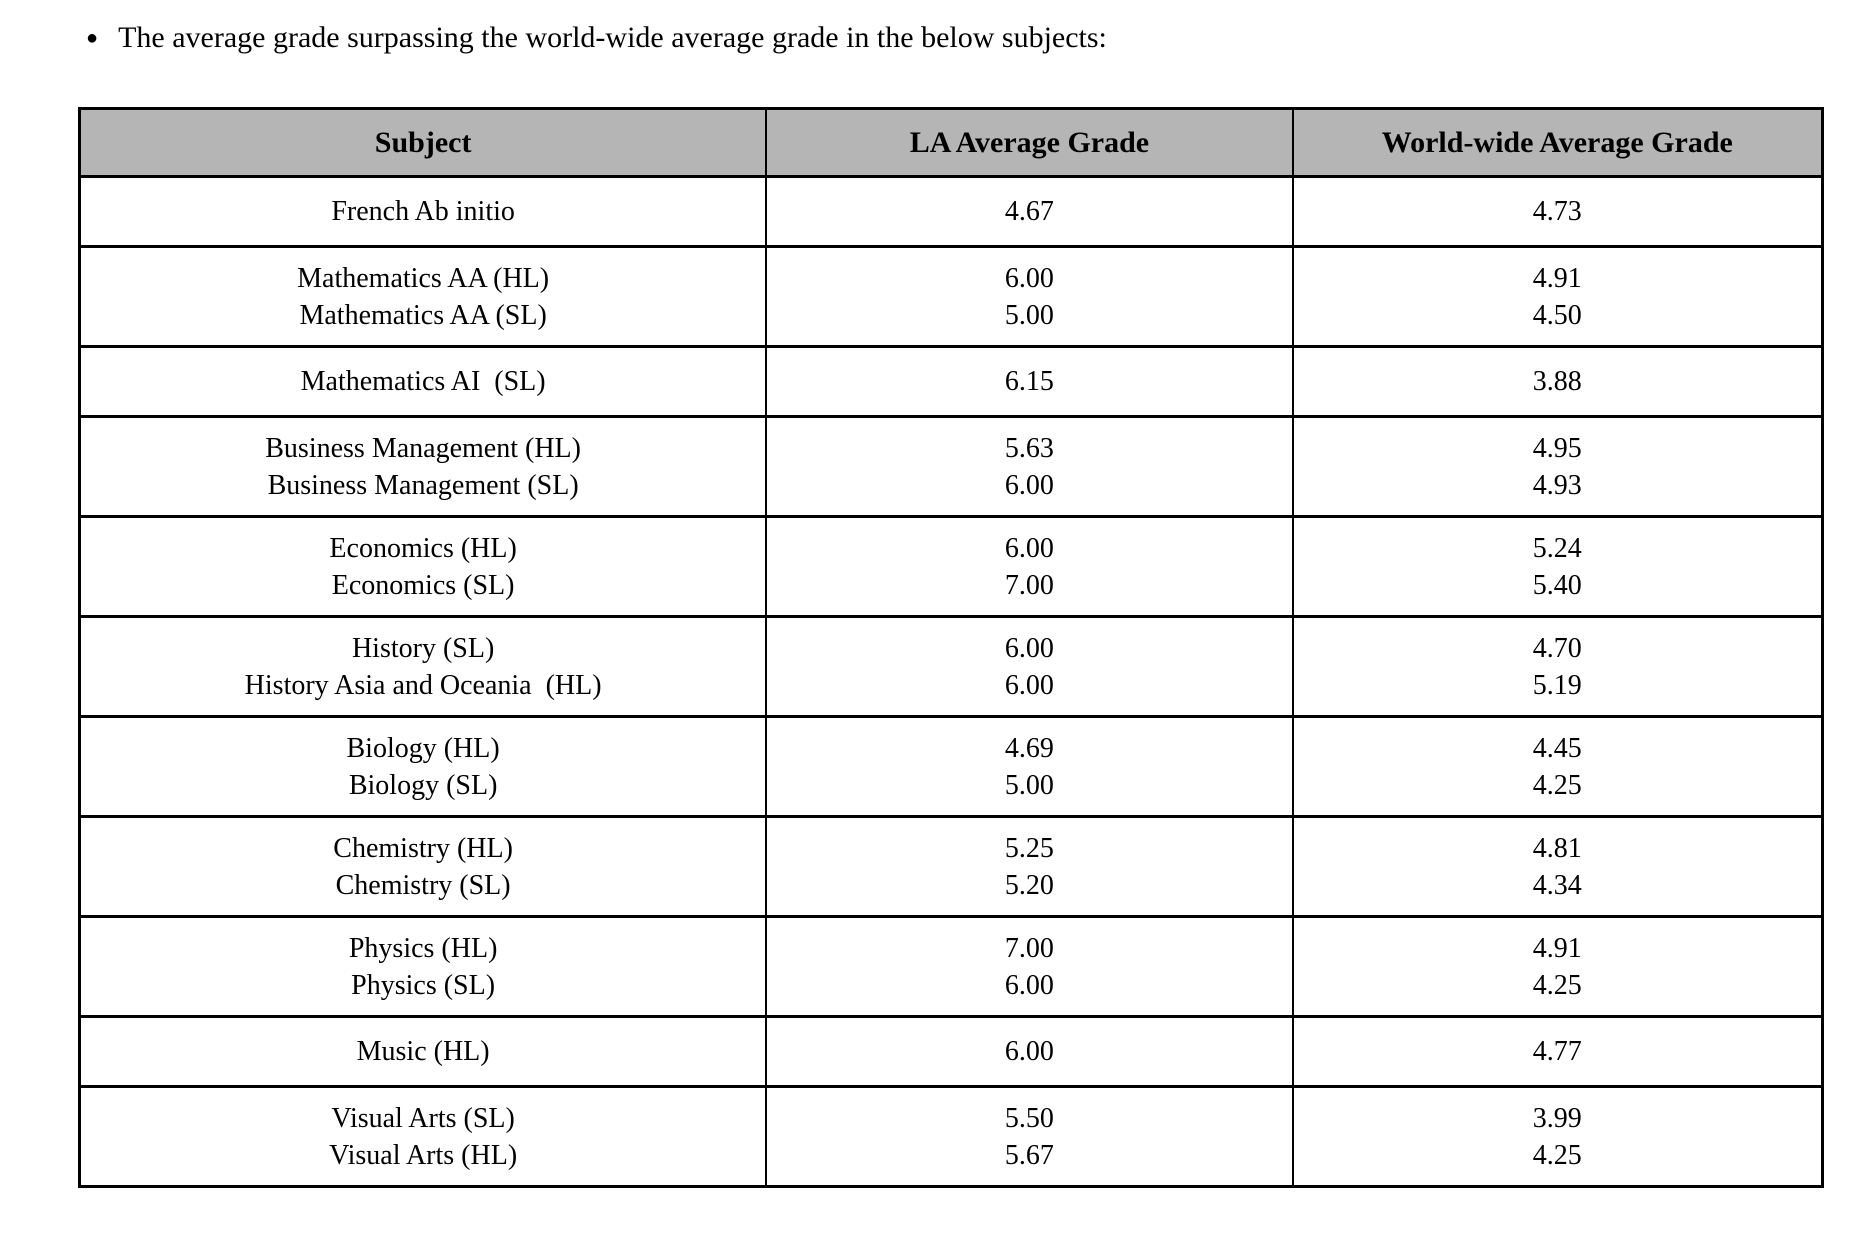  I want to click on world-grade-value: 5.19, so click(1557, 685).